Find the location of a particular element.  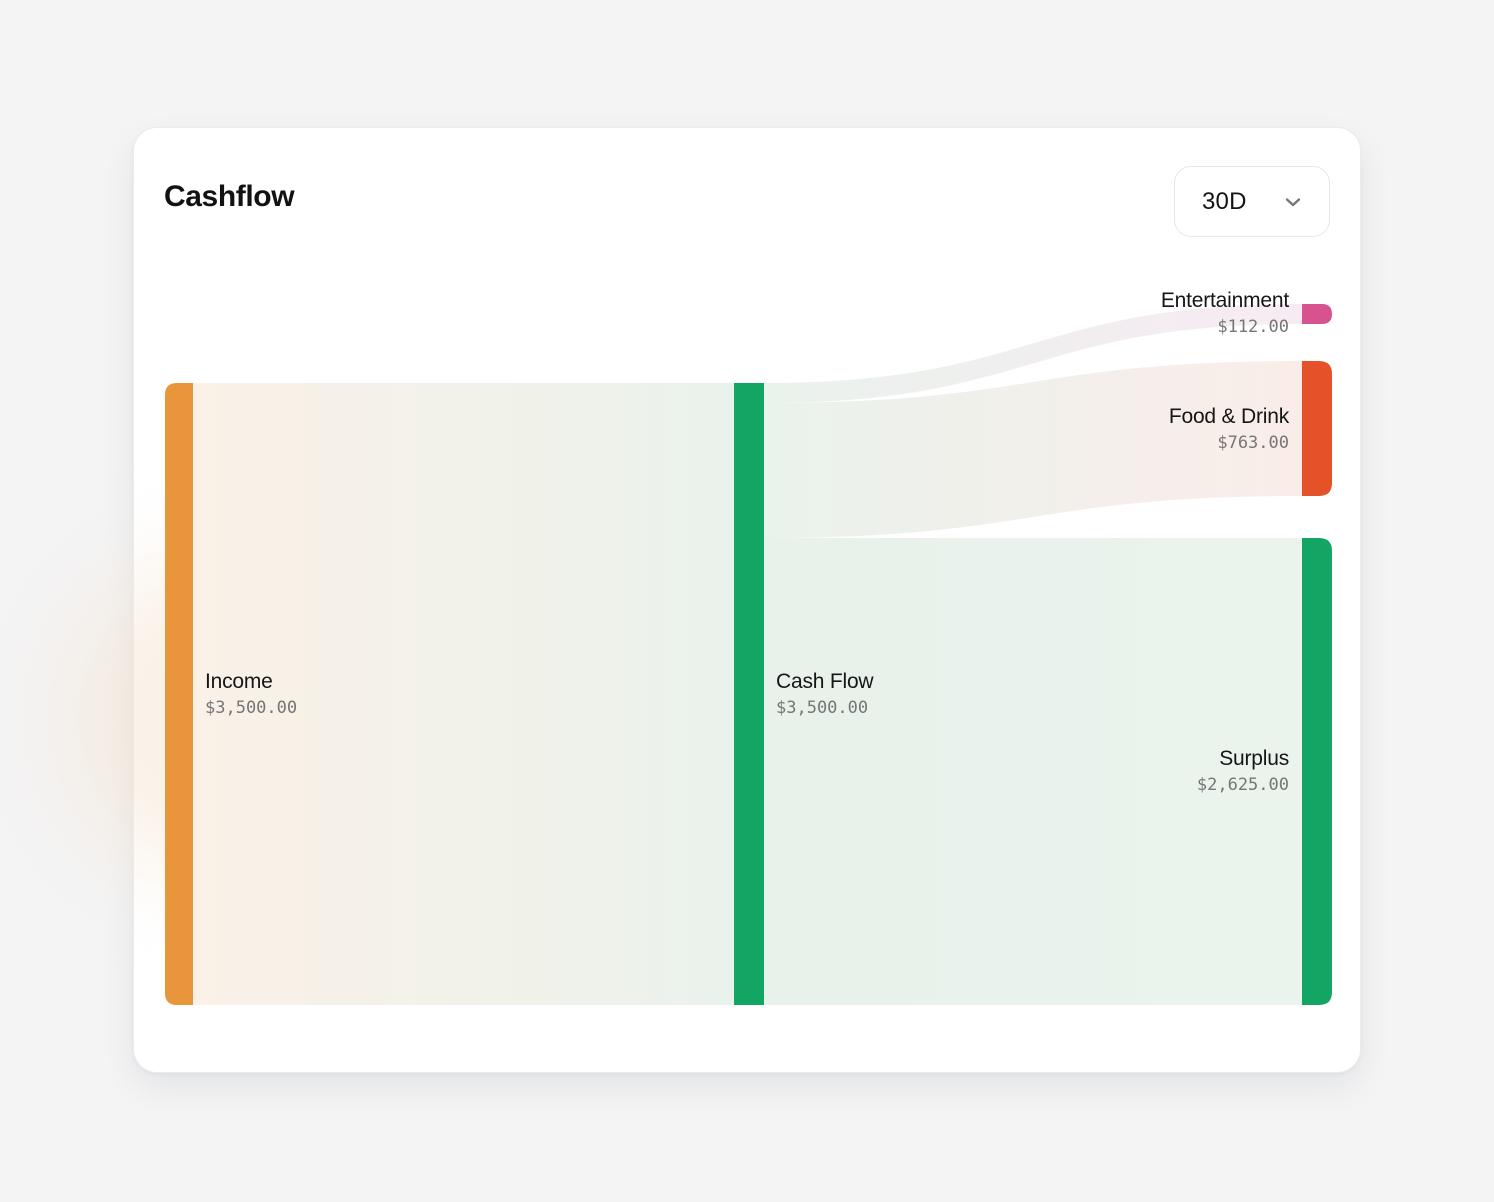

entertainment-value: $112.00 is located at coordinates (1253, 327).